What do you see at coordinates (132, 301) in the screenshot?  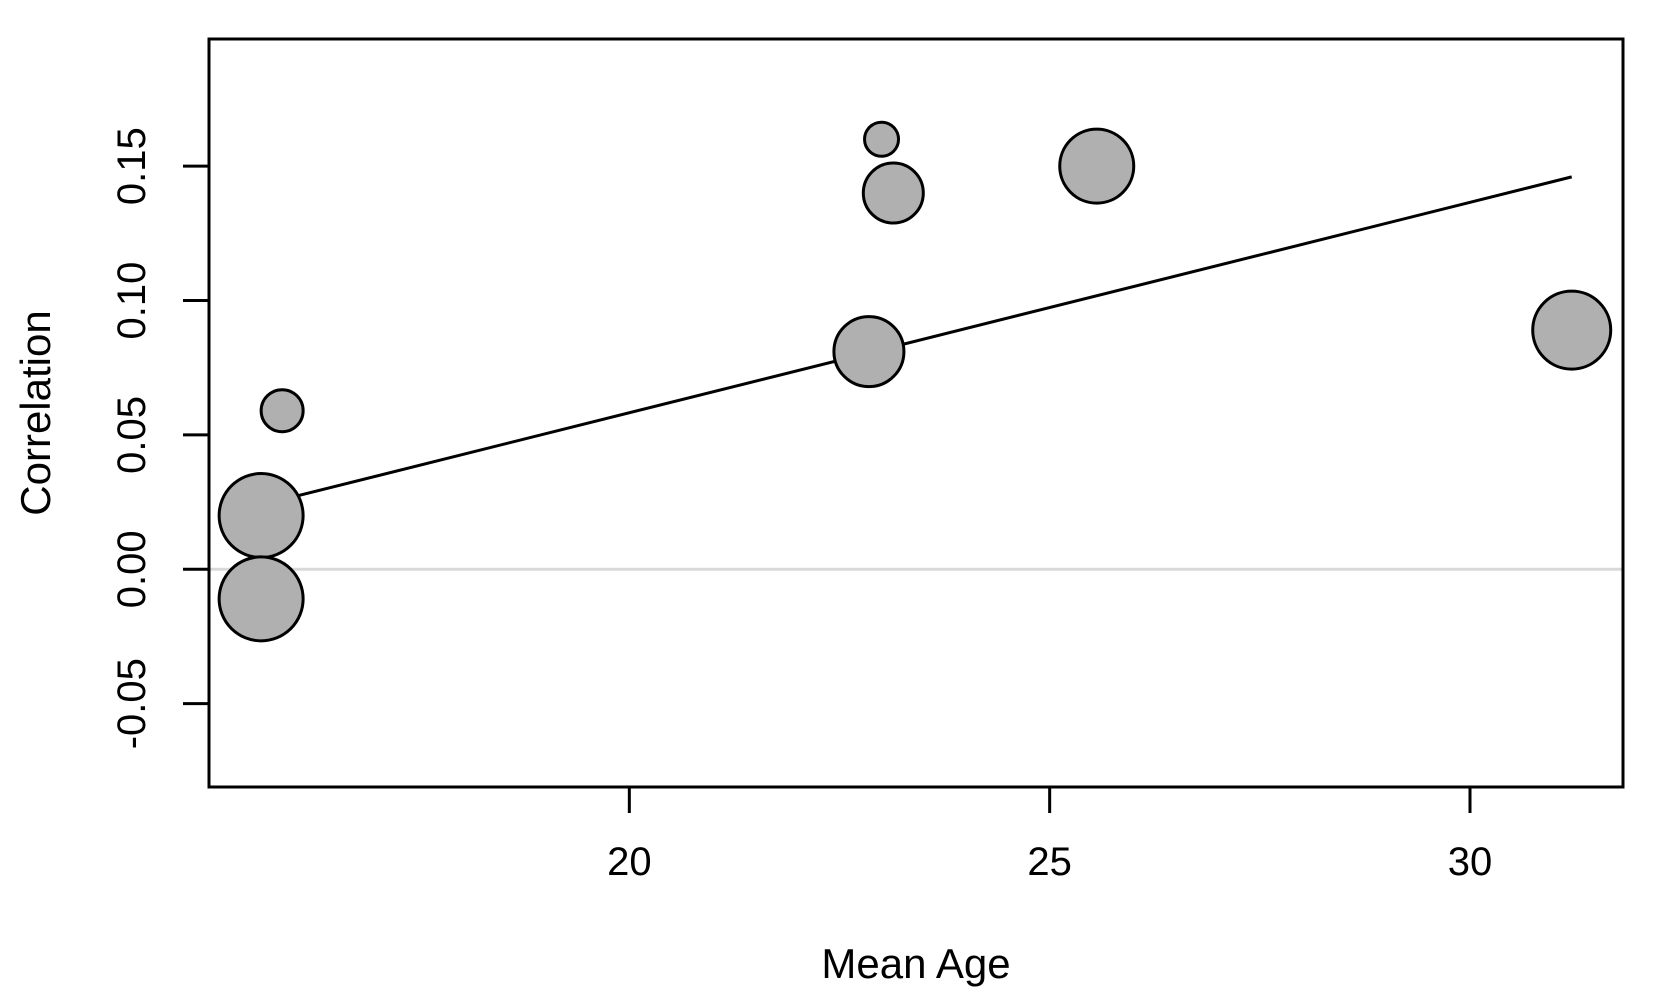 I see `y-tick-label: 0.10` at bounding box center [132, 301].